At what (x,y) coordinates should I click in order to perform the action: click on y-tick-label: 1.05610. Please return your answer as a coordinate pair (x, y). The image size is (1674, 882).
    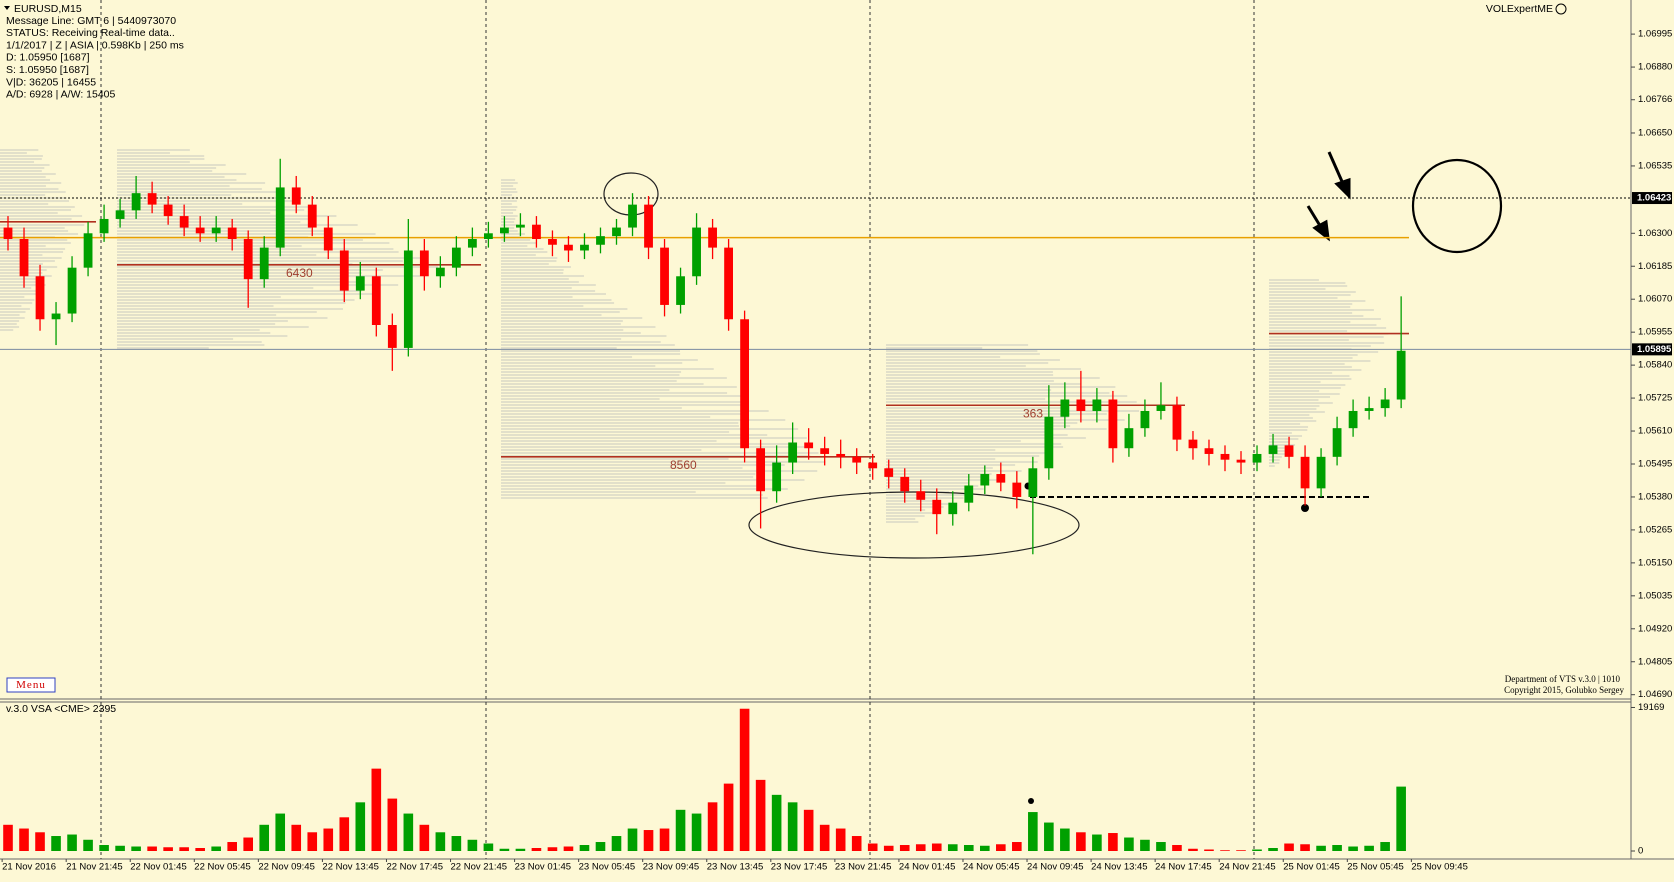
    Looking at the image, I should click on (1655, 431).